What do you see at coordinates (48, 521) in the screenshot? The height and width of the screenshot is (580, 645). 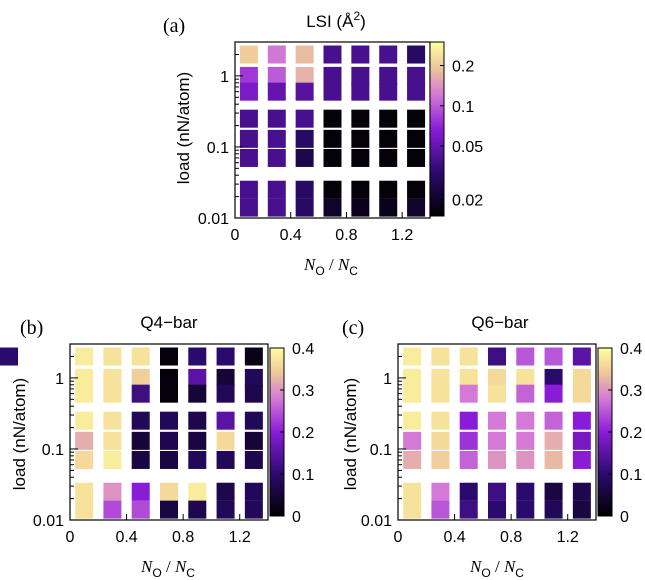 I see `y-tick-label: 0.01` at bounding box center [48, 521].